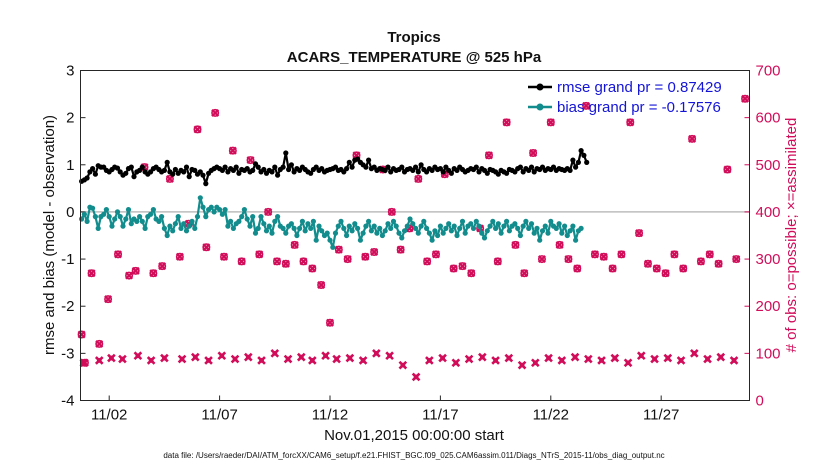 This screenshot has width=830, height=470. Describe the element at coordinates (67, 353) in the screenshot. I see `left-axis-tick-label: -3` at that location.